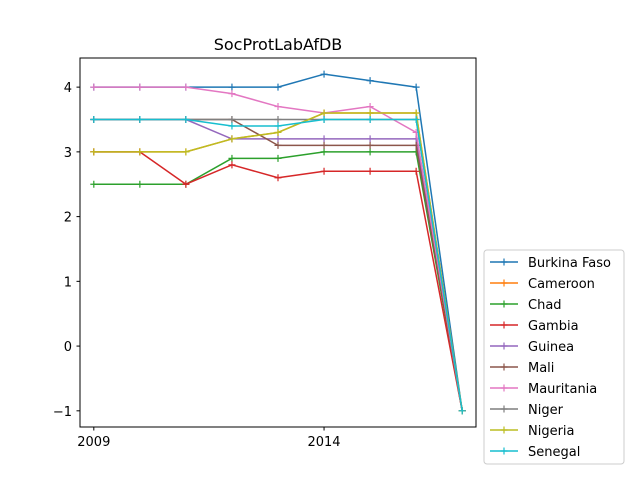  I want to click on legend-label: Burkina Faso, so click(569, 263).